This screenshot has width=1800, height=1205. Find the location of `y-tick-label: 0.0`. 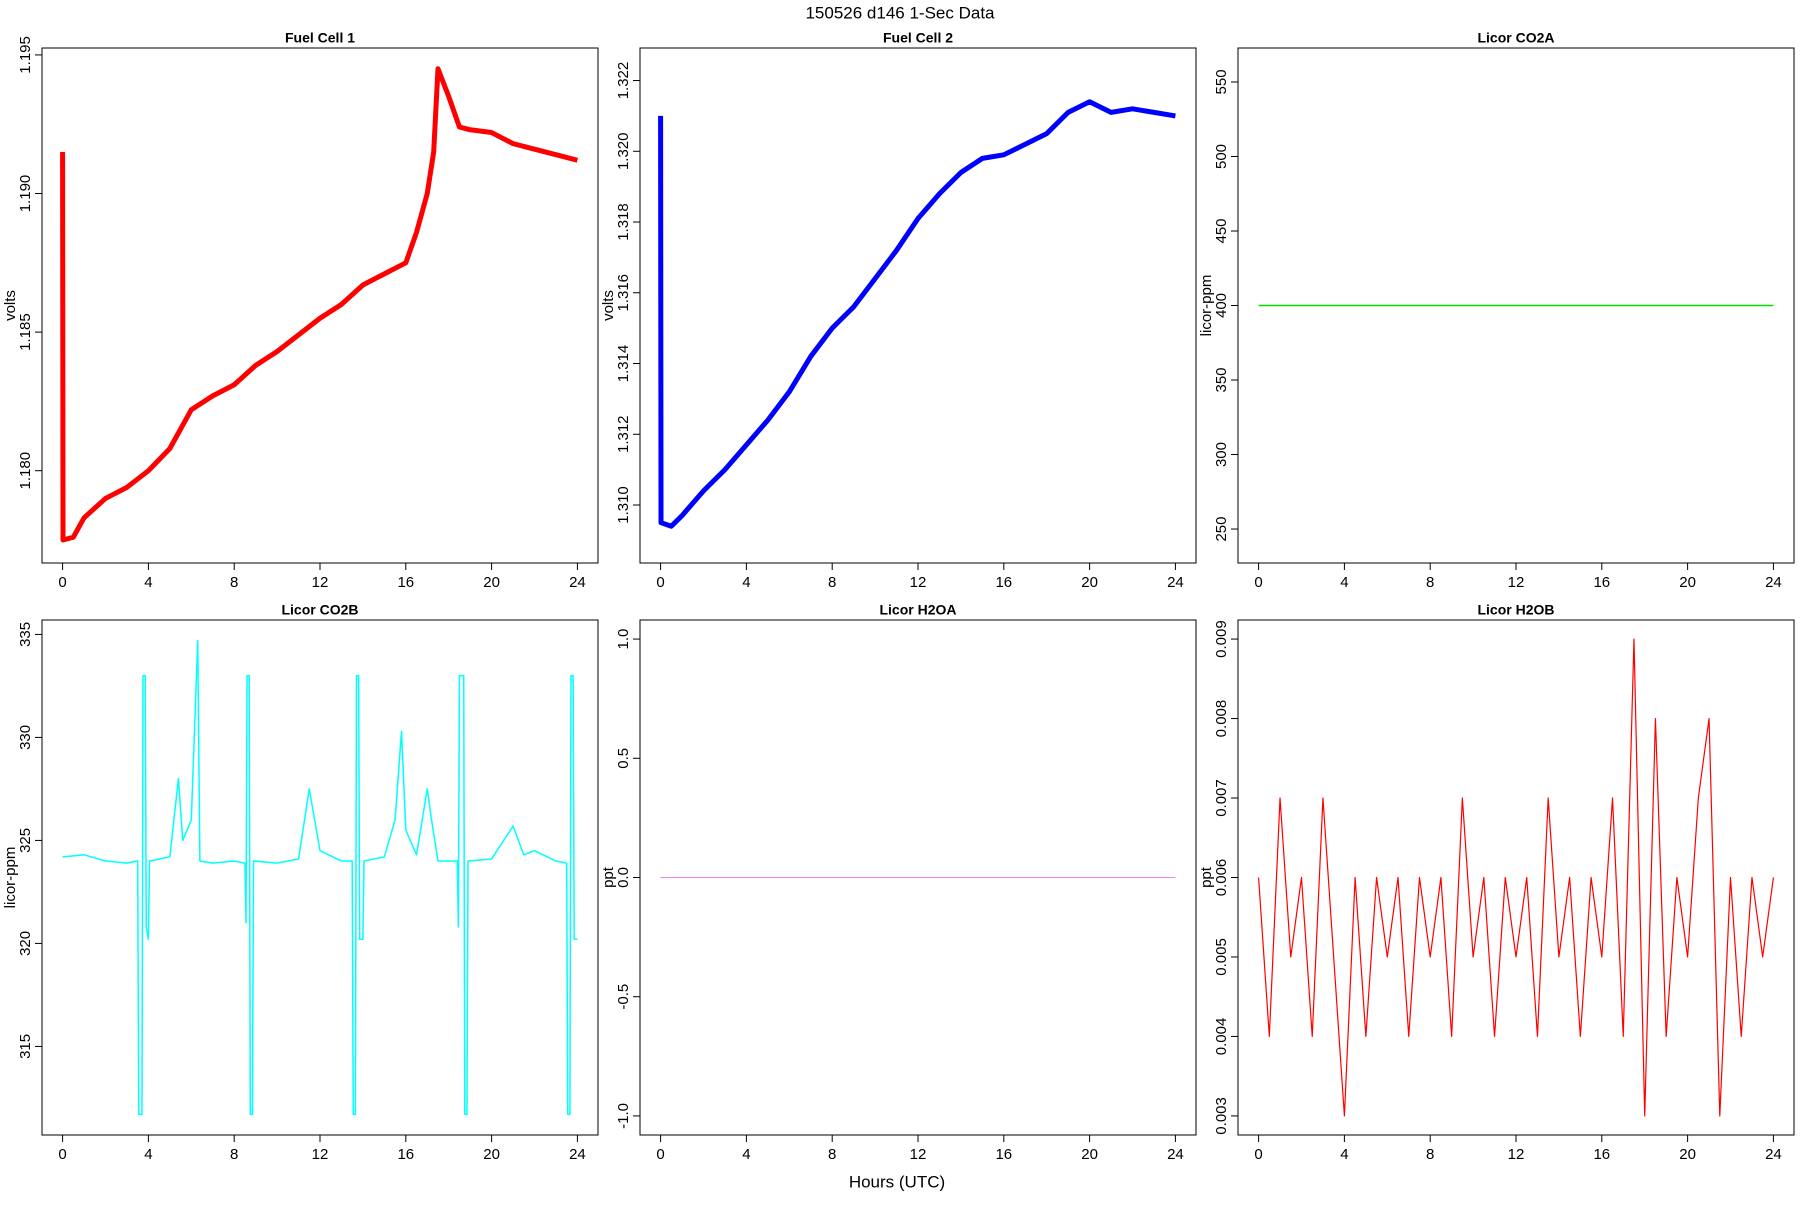

y-tick-label: 0.0 is located at coordinates (623, 877).